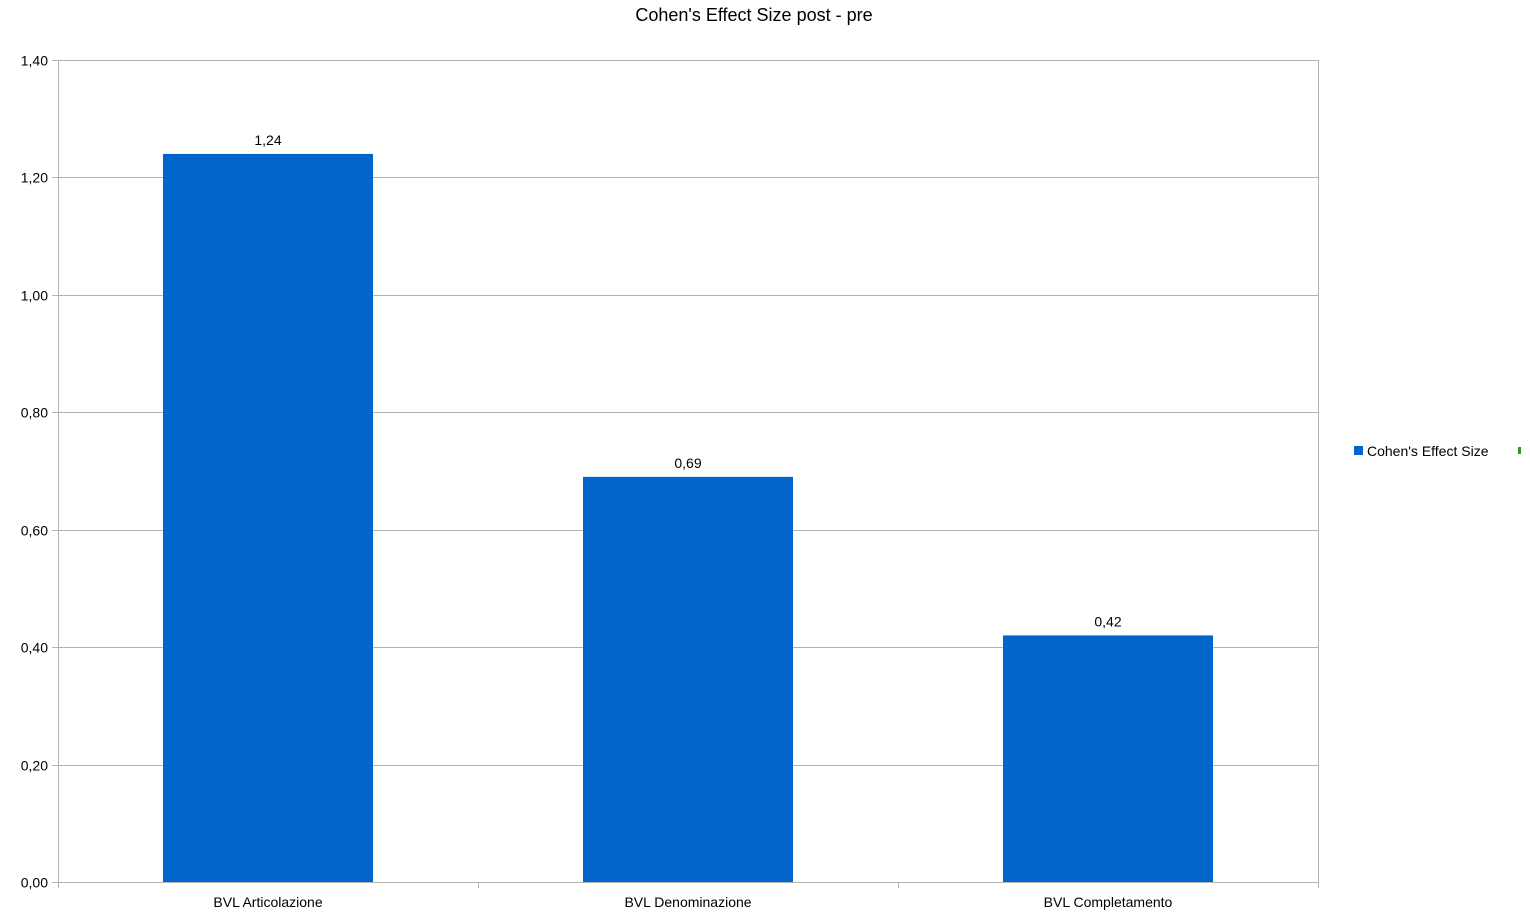 The image size is (1530, 913). Describe the element at coordinates (1358, 450) in the screenshot. I see `legend-swatch` at that location.